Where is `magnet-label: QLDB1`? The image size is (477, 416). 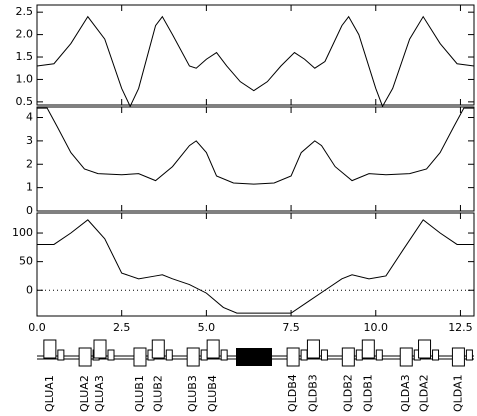
magnet-label: QLDB1 is located at coordinates (367, 393).